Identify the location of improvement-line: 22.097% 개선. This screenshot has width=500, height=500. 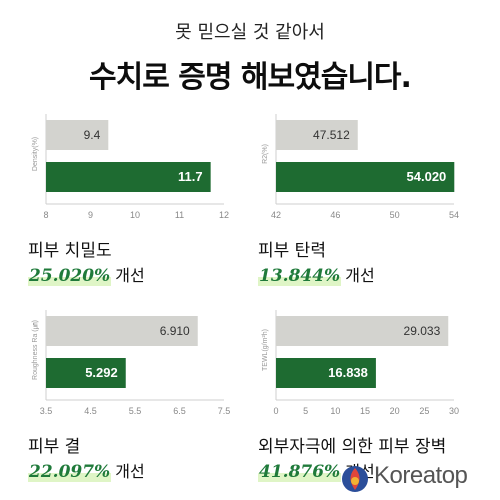
(86, 470).